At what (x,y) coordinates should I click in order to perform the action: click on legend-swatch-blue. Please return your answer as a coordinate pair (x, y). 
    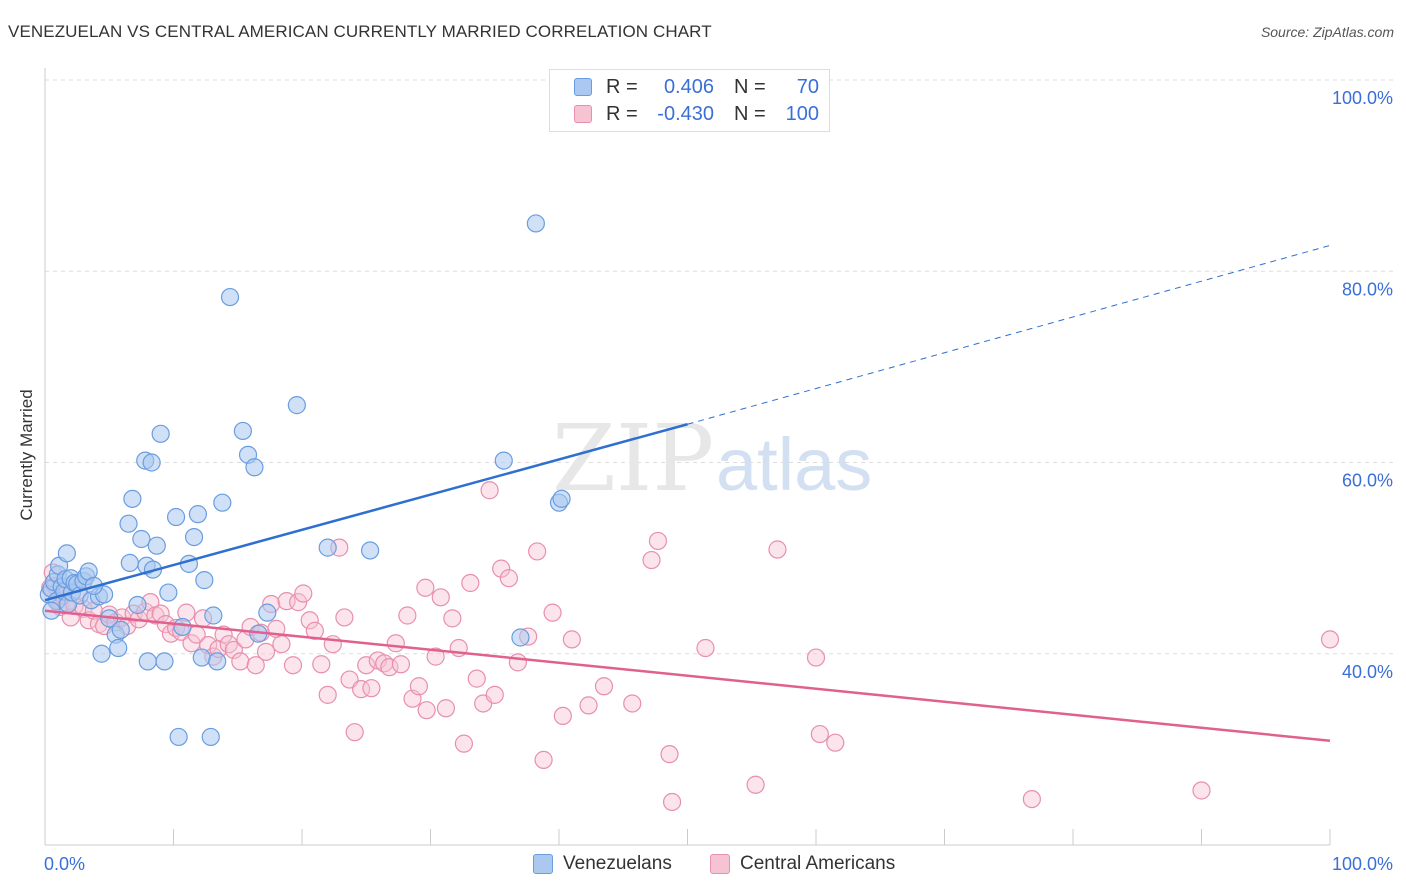
    Looking at the image, I should click on (583, 87).